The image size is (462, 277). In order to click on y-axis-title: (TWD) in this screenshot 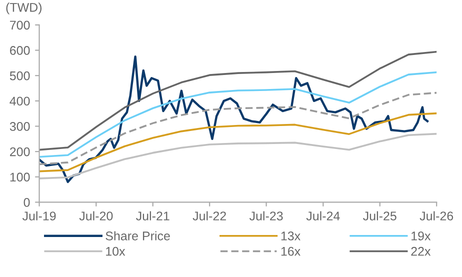, I will do `click(24, 8)`.